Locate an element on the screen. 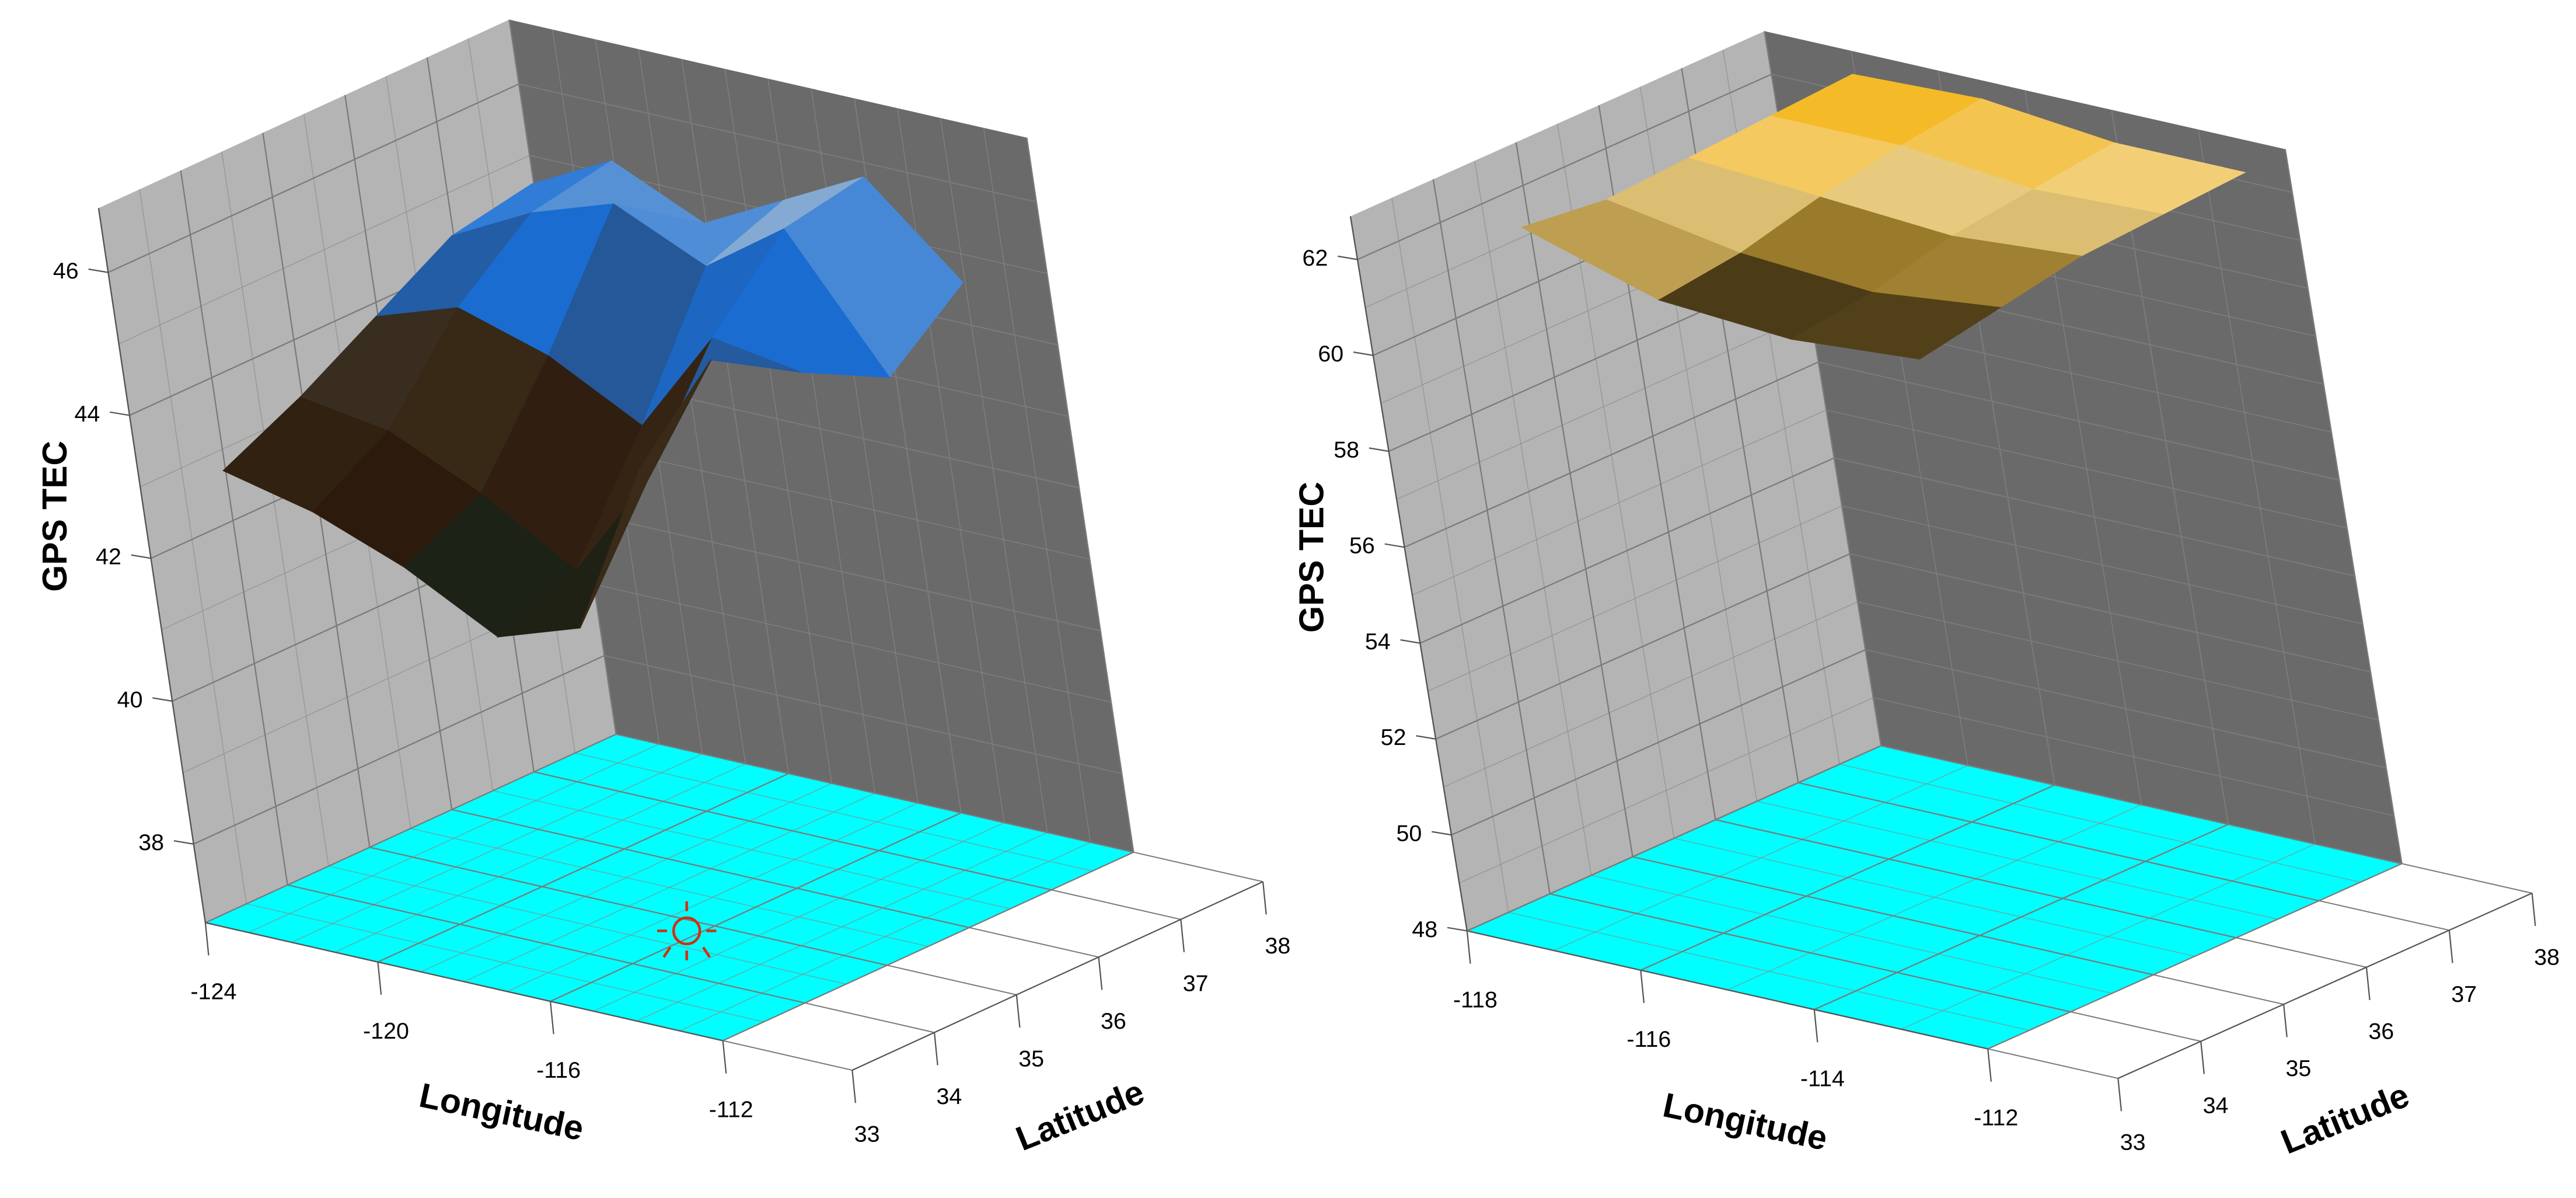 This screenshot has width=2576, height=1198. x-tick-label: -112 is located at coordinates (1996, 1118).